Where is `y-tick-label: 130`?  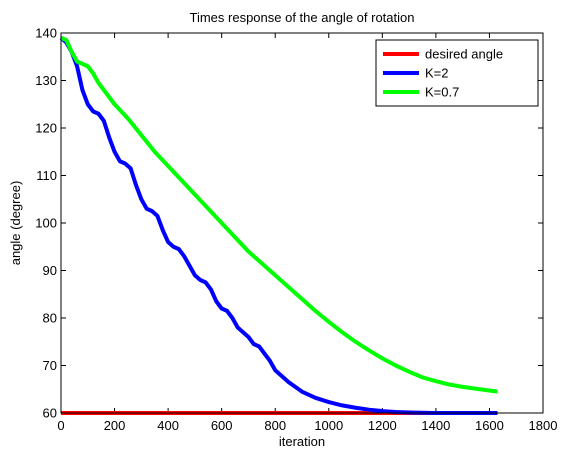
y-tick-label: 130 is located at coordinates (46, 80).